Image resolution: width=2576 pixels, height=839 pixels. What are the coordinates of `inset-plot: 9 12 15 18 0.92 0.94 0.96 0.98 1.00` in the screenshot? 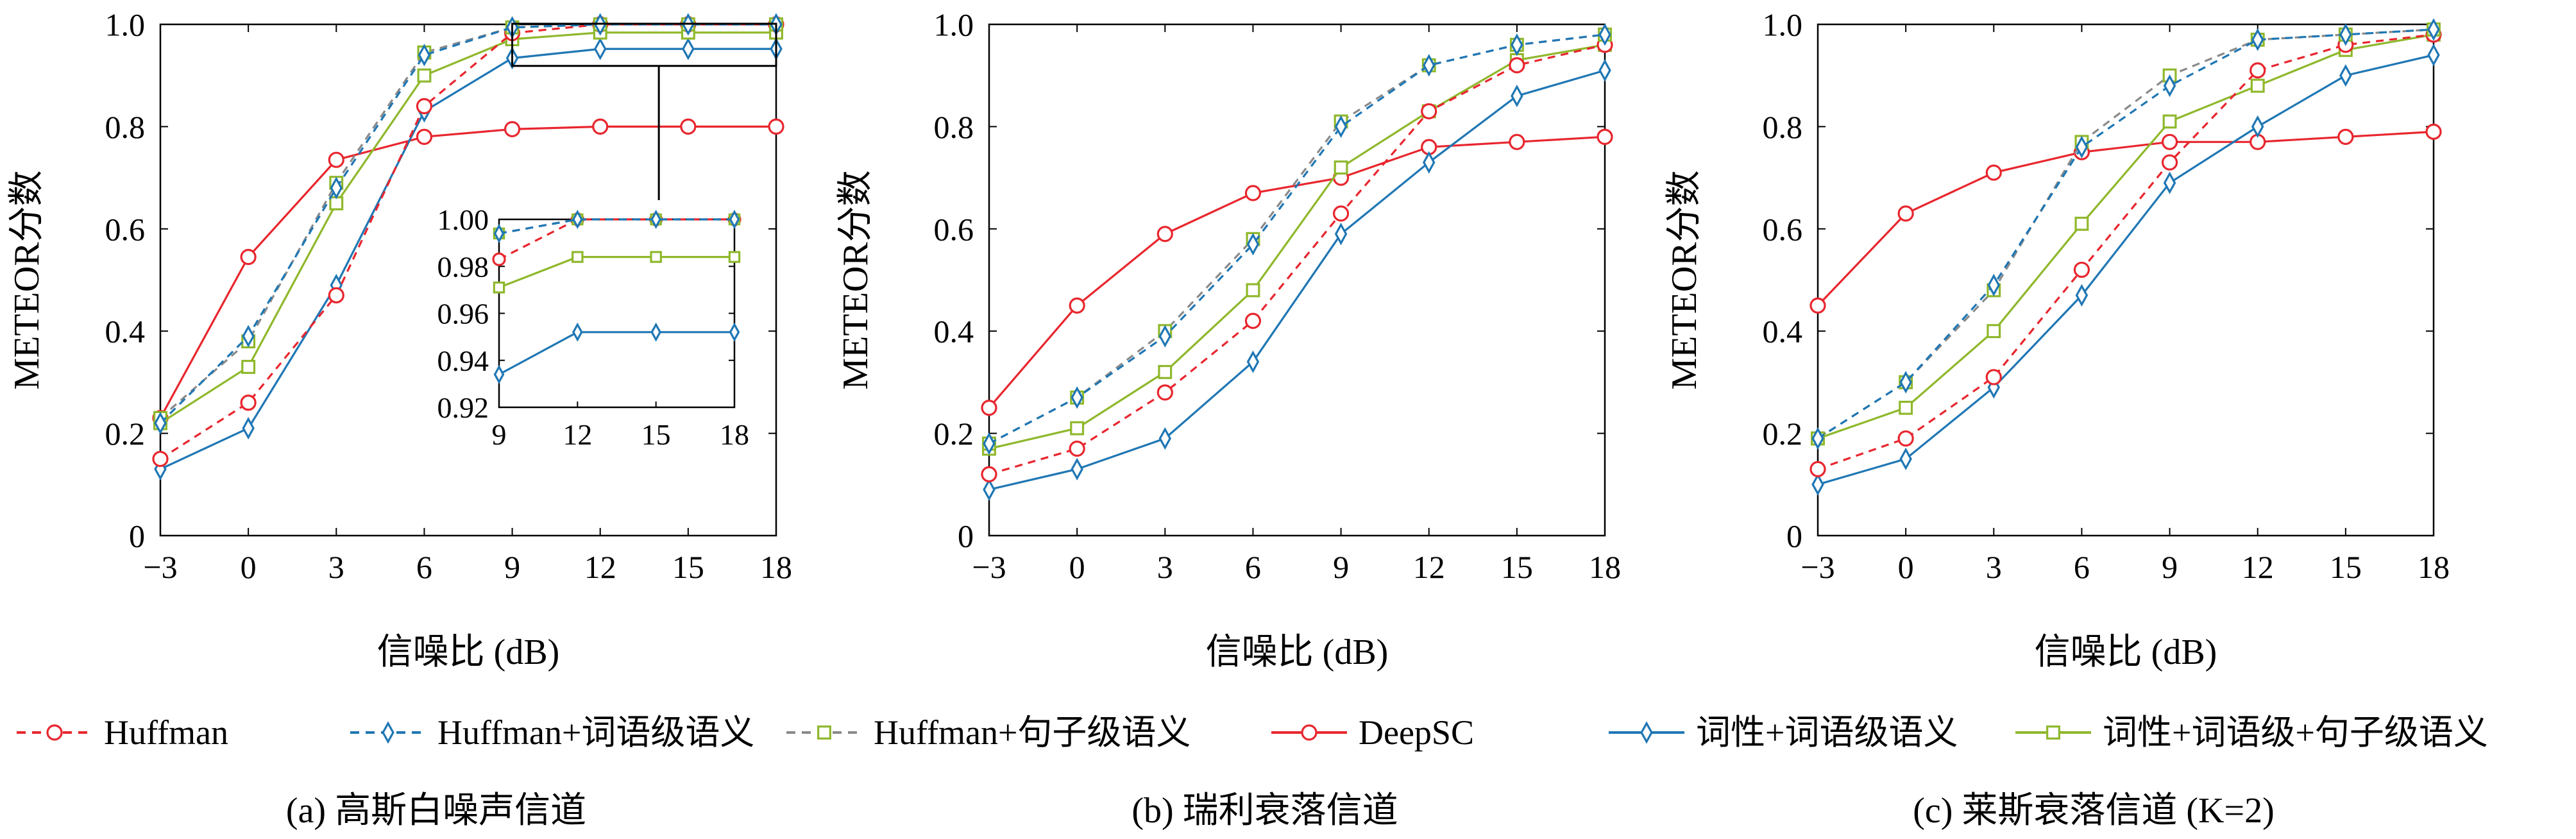 It's located at (588, 329).